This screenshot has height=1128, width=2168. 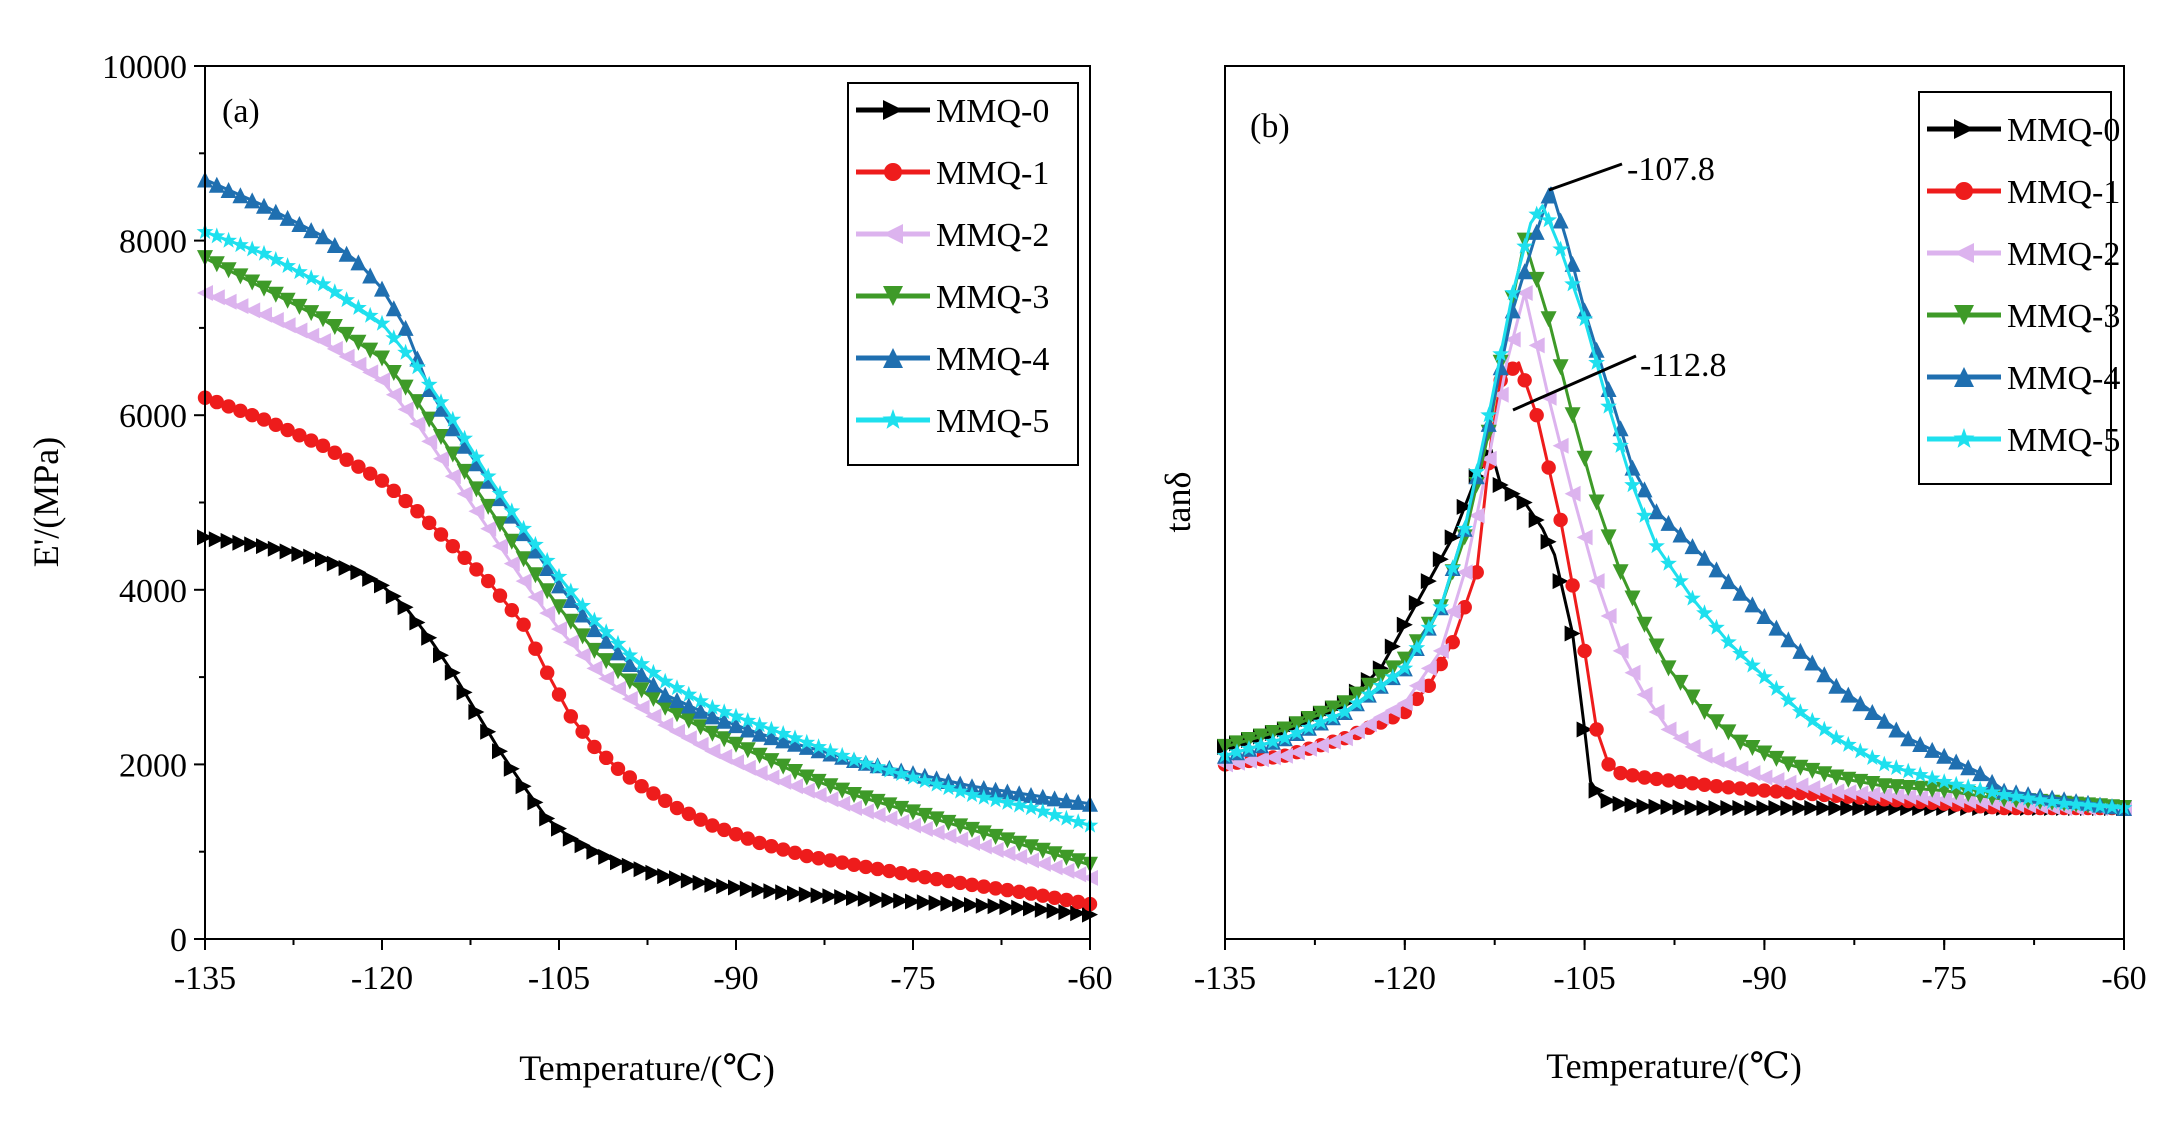 What do you see at coordinates (992, 359) in the screenshot?
I see `legend-label: MMQ-4` at bounding box center [992, 359].